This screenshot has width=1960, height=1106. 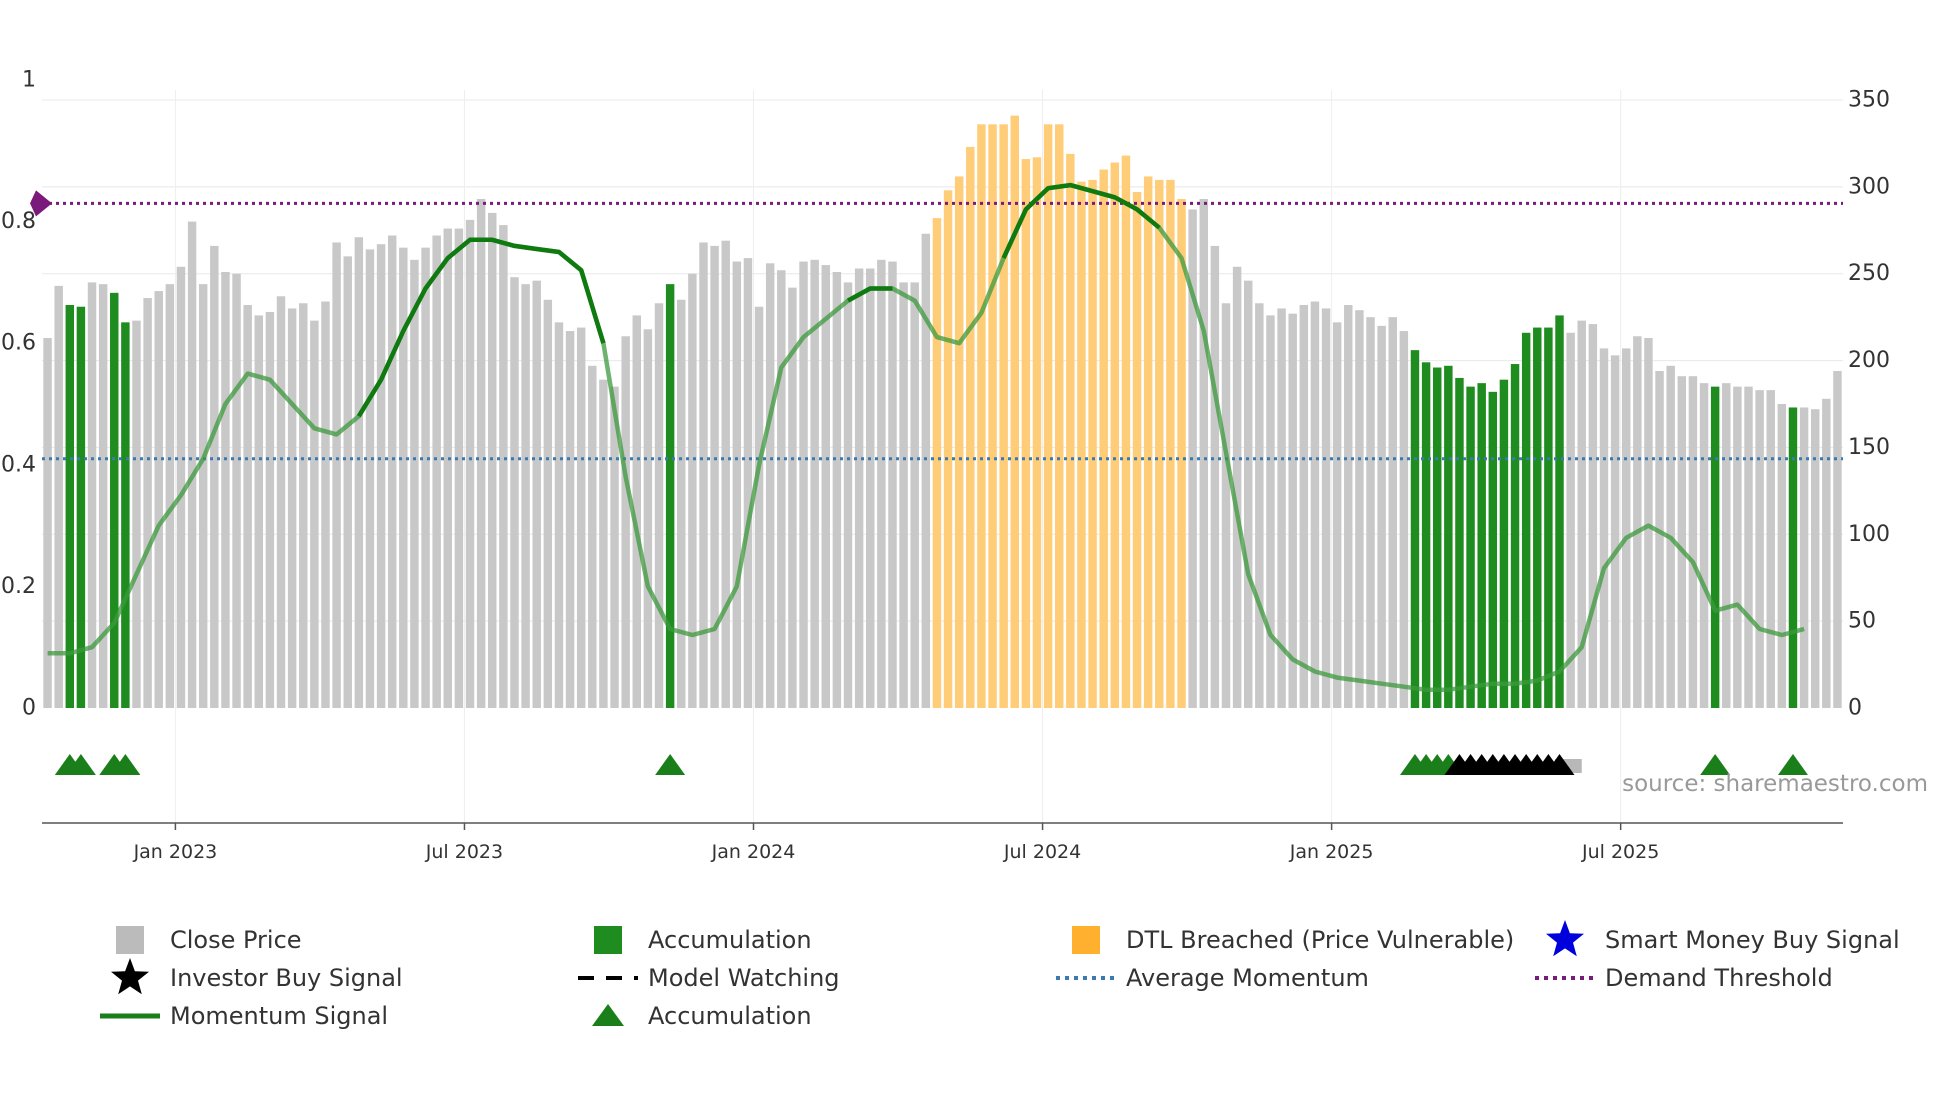 I want to click on momentum-signal-strong-segment, so click(x=869, y=294).